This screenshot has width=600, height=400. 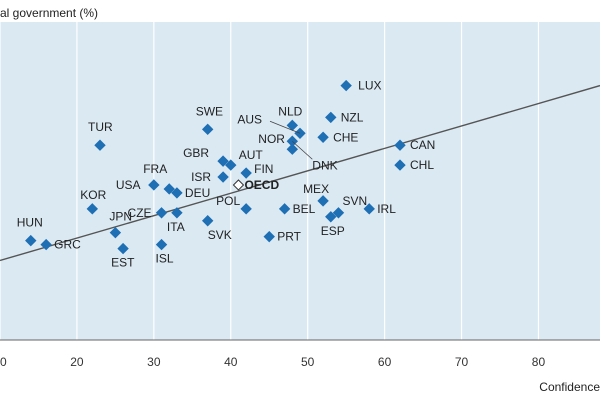 What do you see at coordinates (93, 195) in the screenshot?
I see `point-label-kor: KOR` at bounding box center [93, 195].